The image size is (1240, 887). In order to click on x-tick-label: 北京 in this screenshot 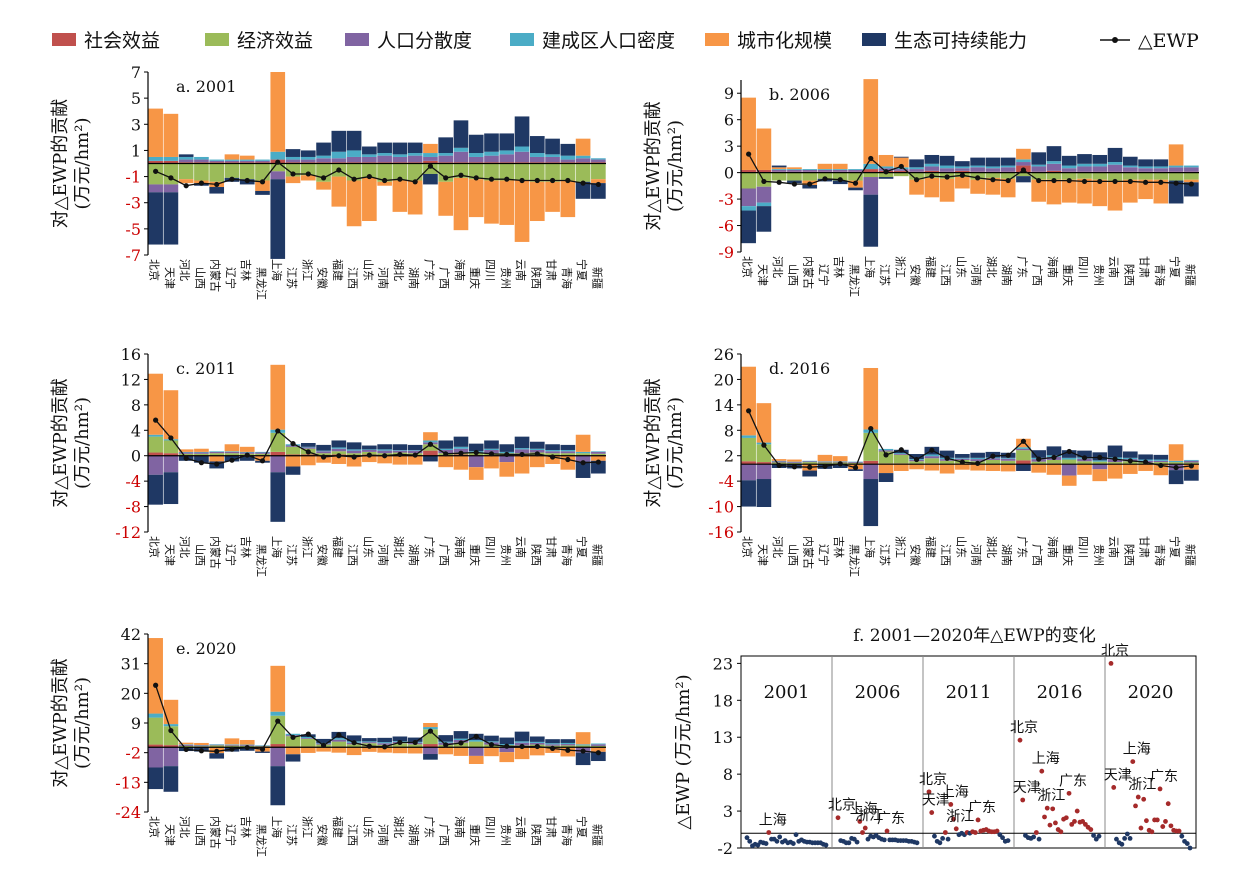, I will do `click(155, 827)`.